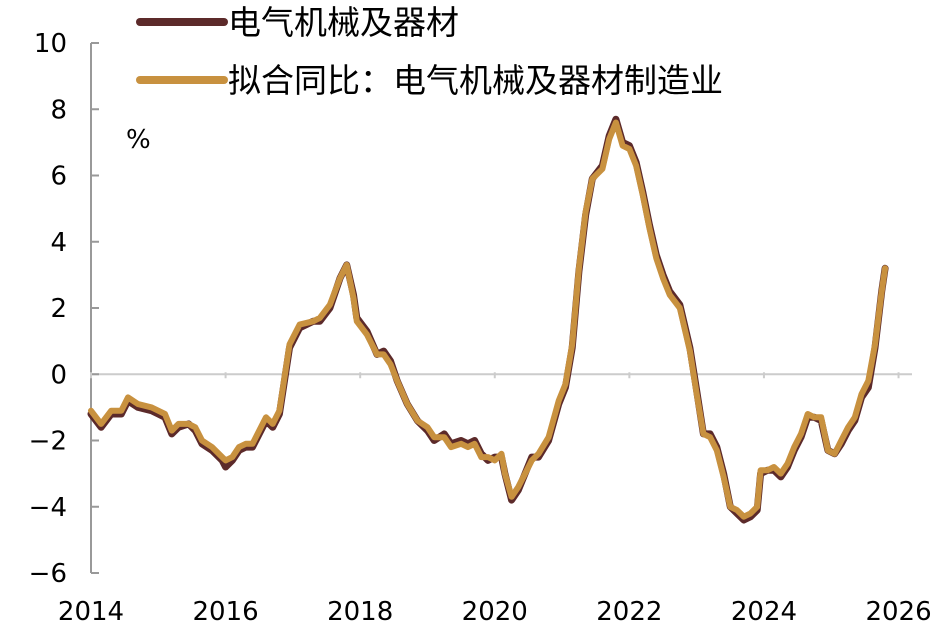 This screenshot has height=630, width=952. Describe the element at coordinates (764, 612) in the screenshot. I see `x-tick-label: 2024` at that location.